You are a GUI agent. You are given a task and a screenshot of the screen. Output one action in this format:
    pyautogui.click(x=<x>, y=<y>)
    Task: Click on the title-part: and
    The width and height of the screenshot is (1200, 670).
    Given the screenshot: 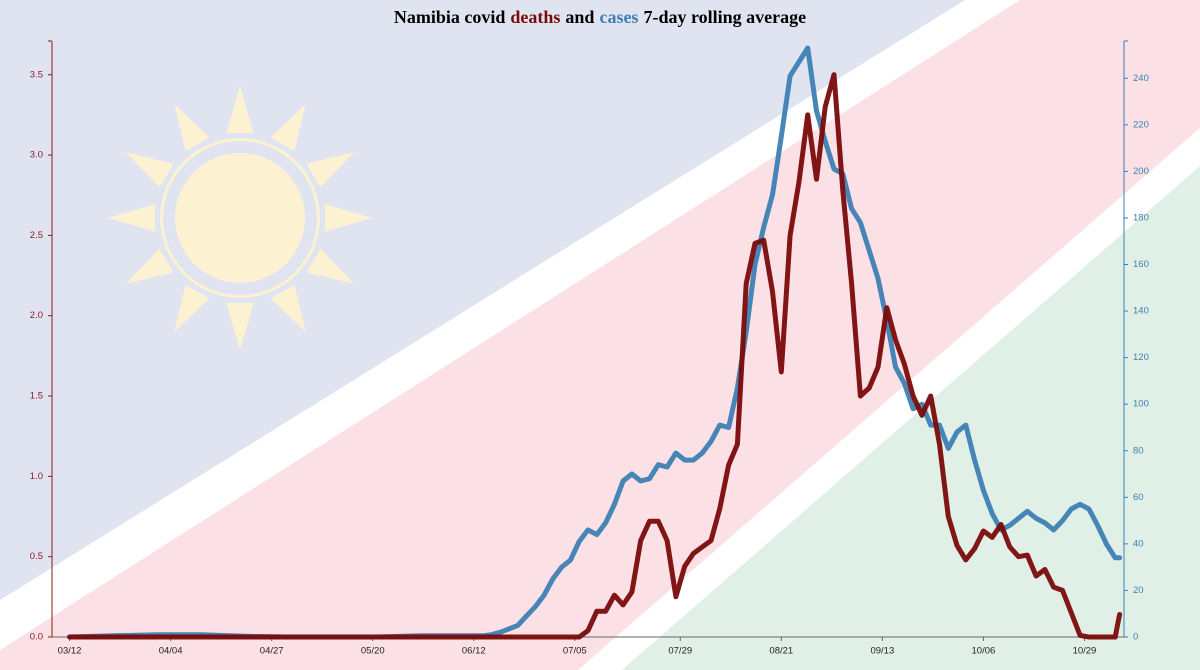 What is the action you would take?
    pyautogui.click(x=580, y=17)
    